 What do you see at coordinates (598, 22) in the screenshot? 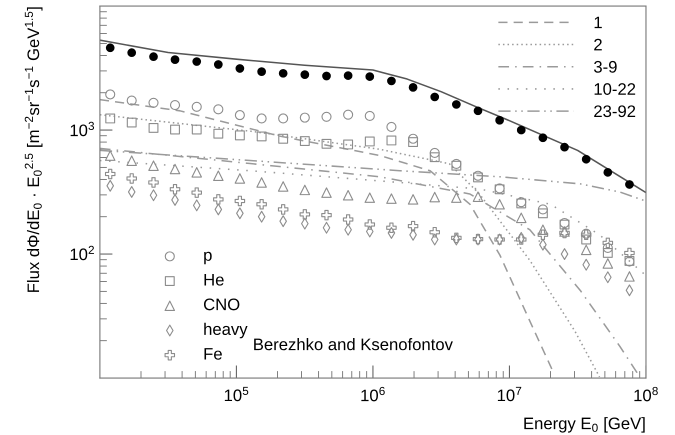
I see `legend-label: 1` at bounding box center [598, 22].